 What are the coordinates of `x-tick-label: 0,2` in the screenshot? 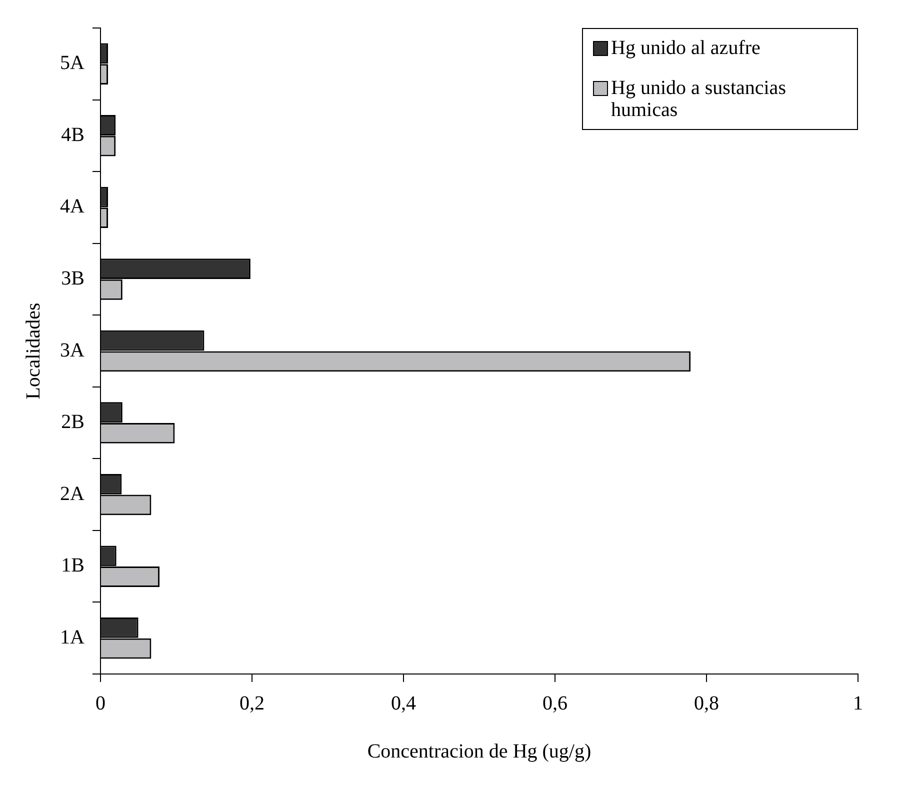 It's located at (251, 703).